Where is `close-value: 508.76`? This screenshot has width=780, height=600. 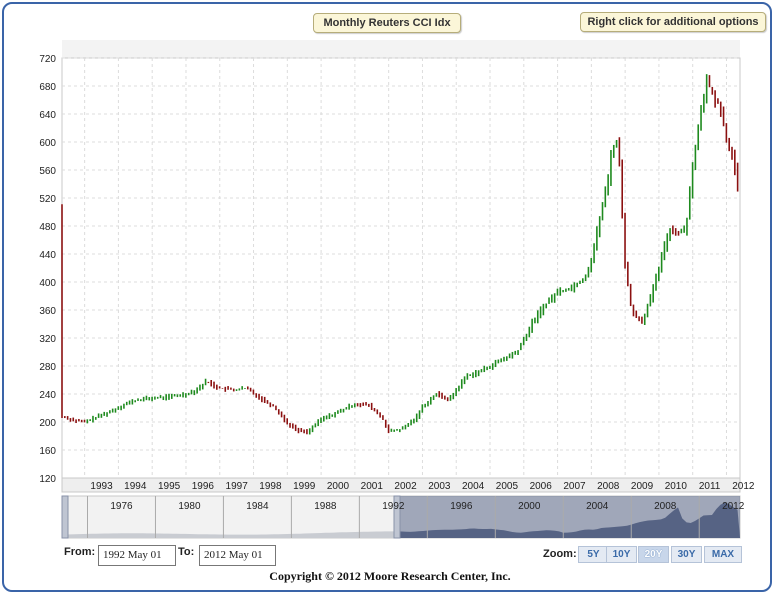
close-value: 508.76 is located at coordinates (373, 49).